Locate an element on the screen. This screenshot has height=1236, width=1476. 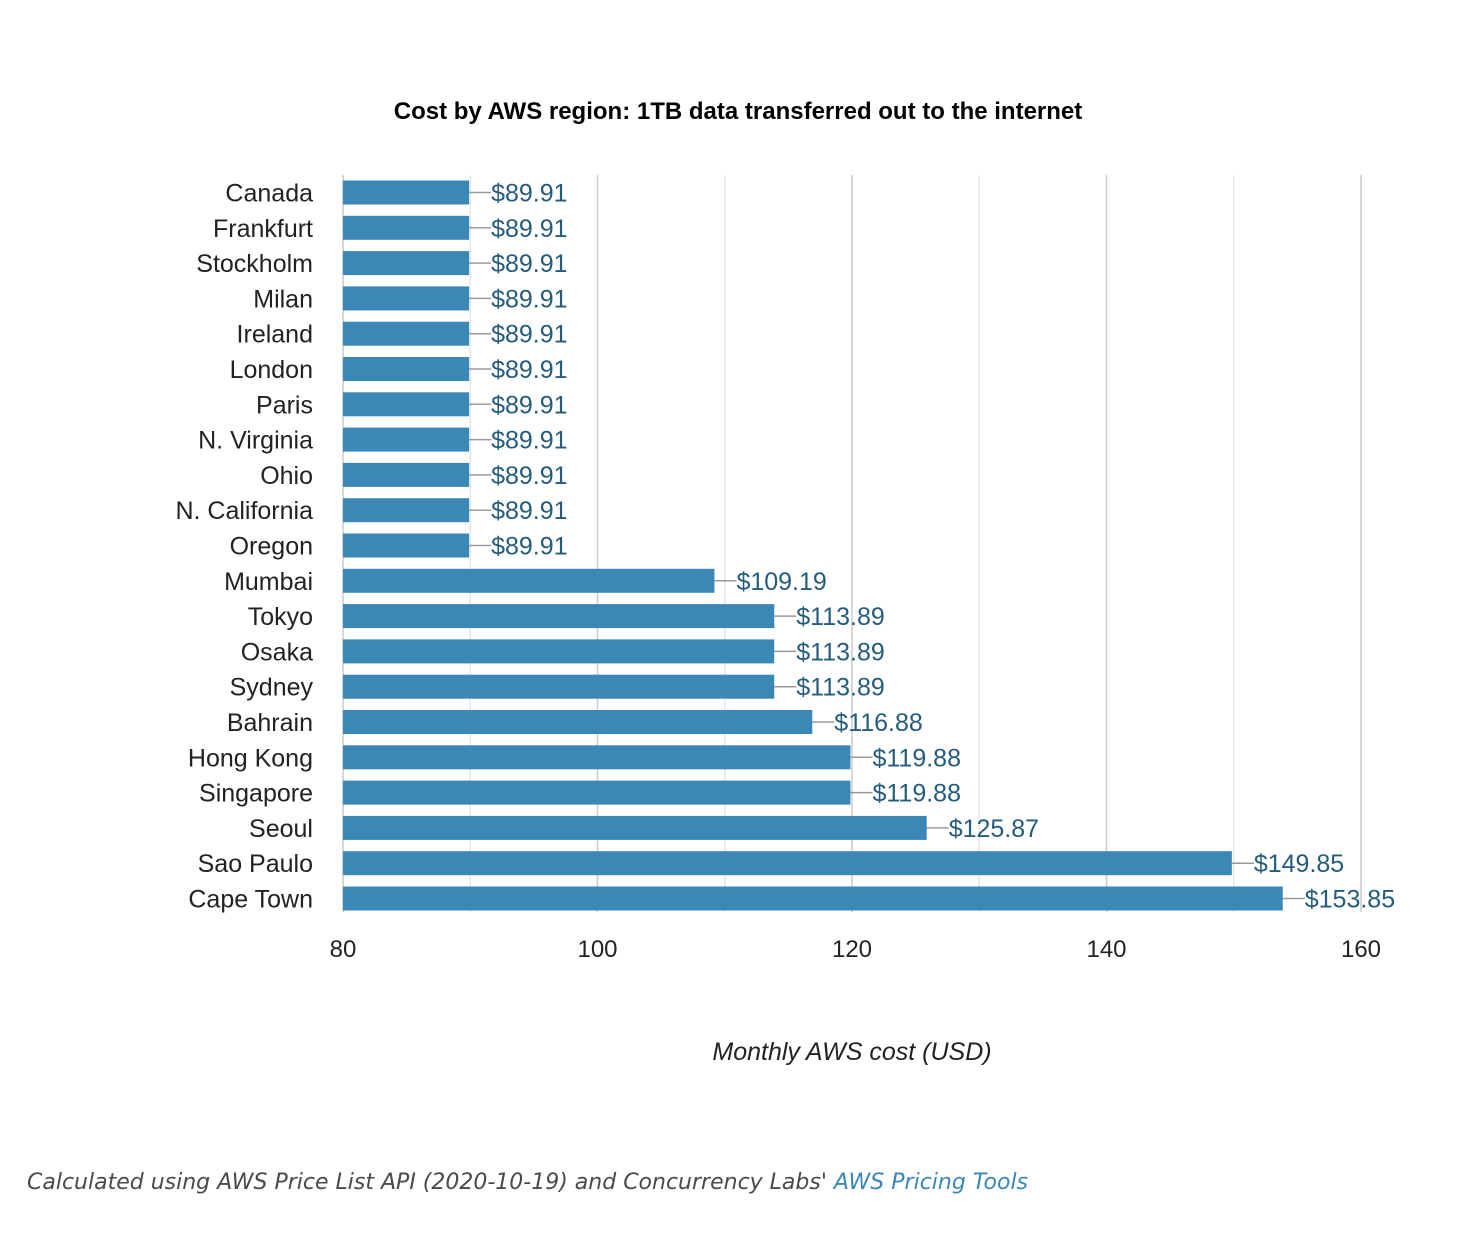
x-tick-label: 100 is located at coordinates (597, 949).